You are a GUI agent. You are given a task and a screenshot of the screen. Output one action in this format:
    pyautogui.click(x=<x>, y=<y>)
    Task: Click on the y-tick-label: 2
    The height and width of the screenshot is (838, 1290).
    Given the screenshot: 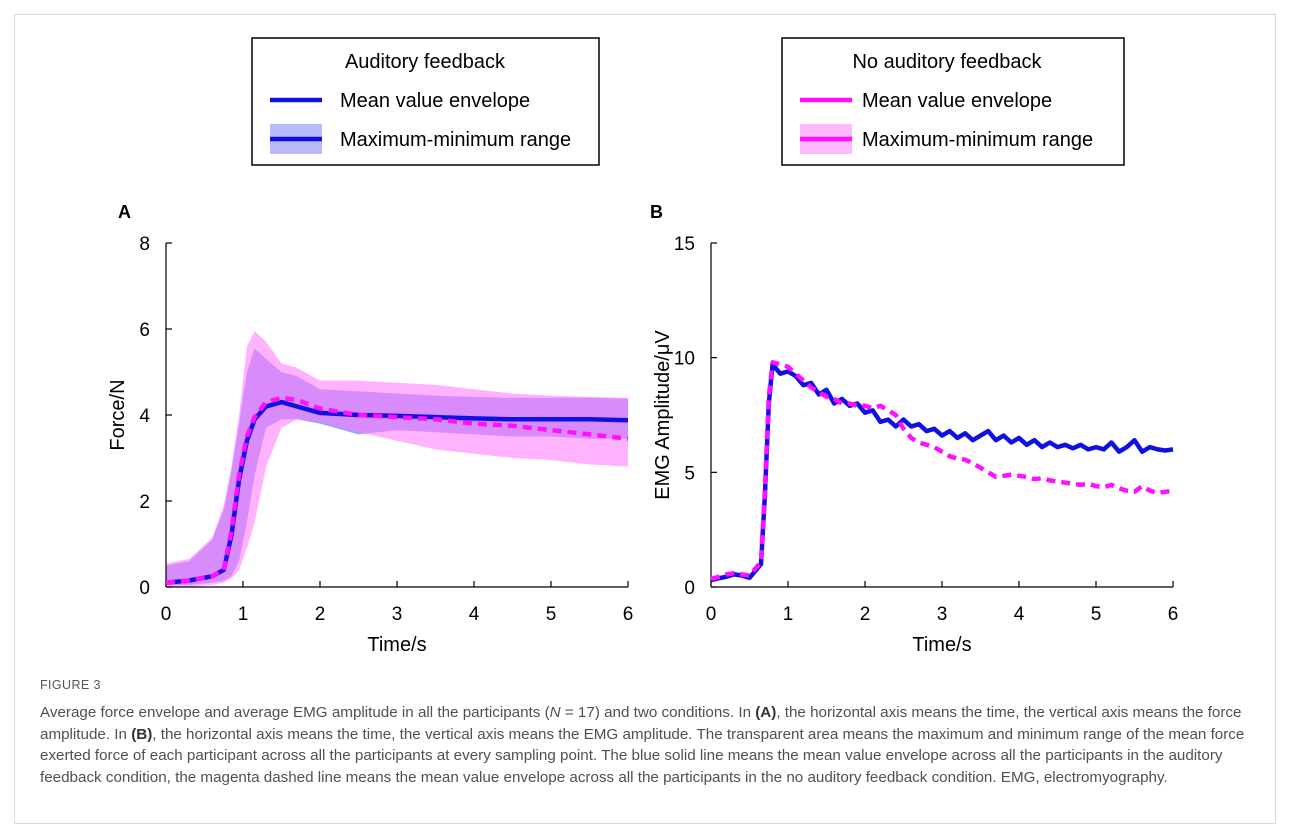 What is the action you would take?
    pyautogui.click(x=144, y=502)
    